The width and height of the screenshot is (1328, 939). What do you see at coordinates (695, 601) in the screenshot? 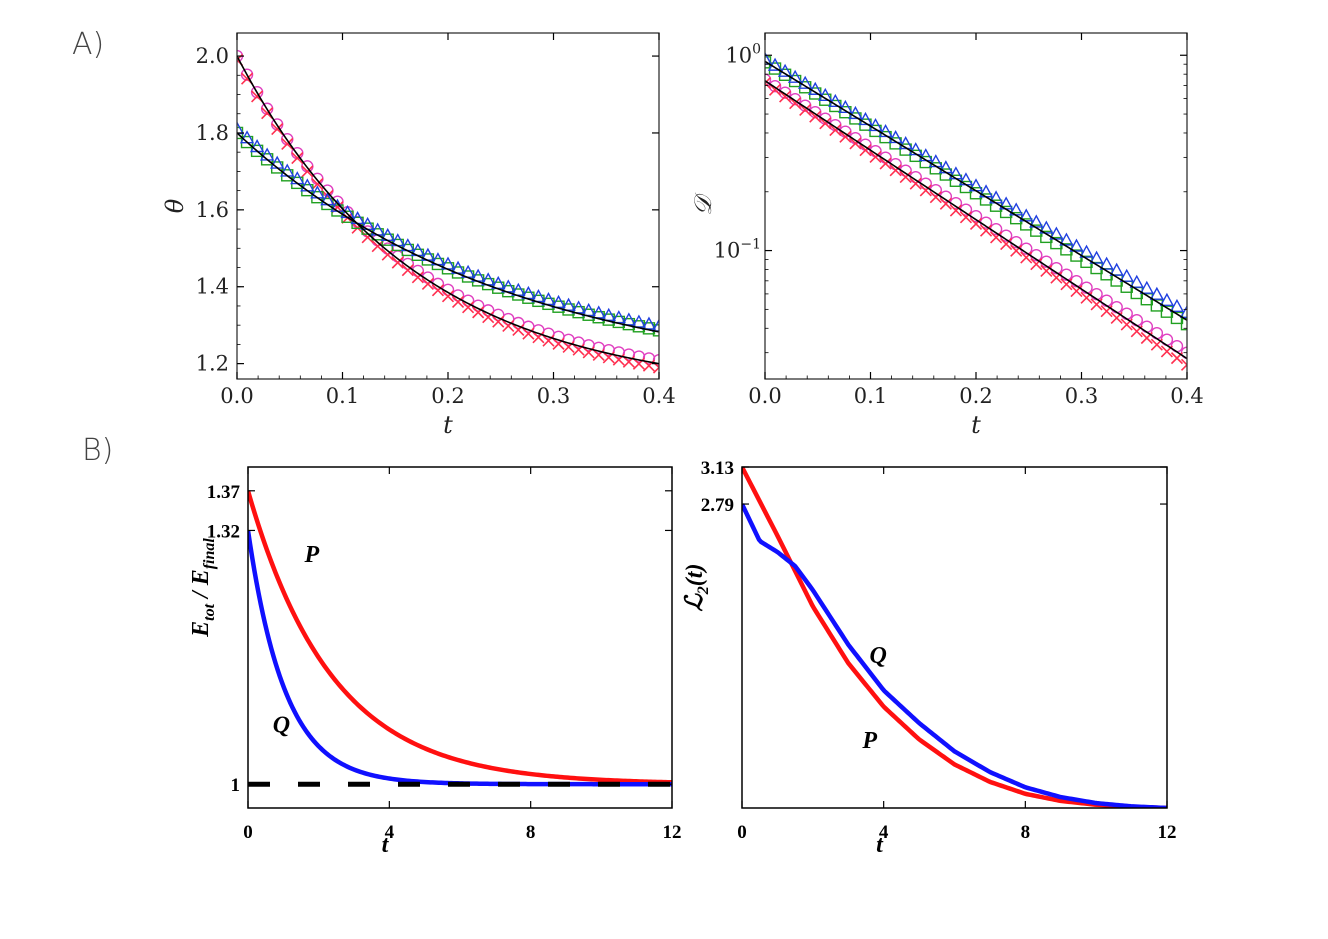
I see `y-label-part: ℒ` at bounding box center [695, 601].